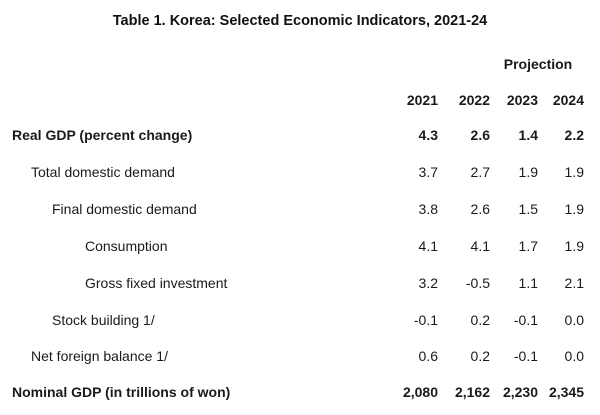  I want to click on row-label: Nominal GDP (in trillions of won), so click(121, 392).